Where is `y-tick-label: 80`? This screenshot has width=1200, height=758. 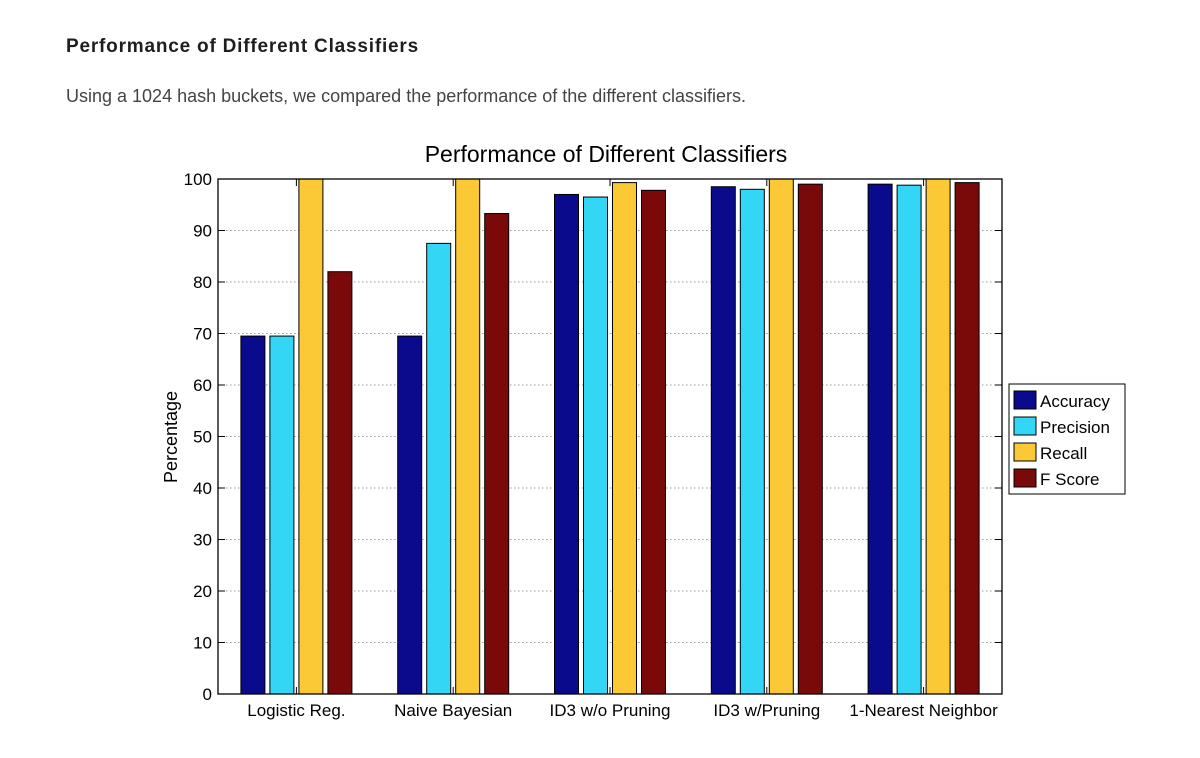
y-tick-label: 80 is located at coordinates (202, 282).